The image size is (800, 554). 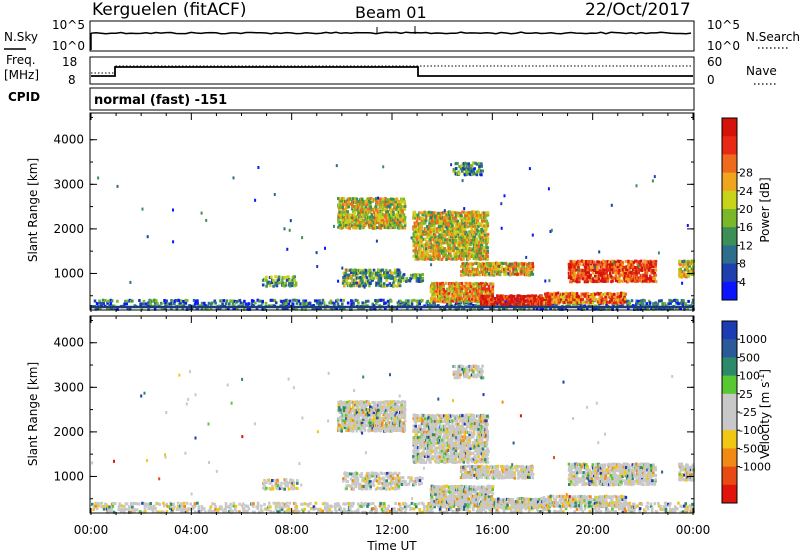 I want to click on nsearch-label: N.Search, so click(x=773, y=37).